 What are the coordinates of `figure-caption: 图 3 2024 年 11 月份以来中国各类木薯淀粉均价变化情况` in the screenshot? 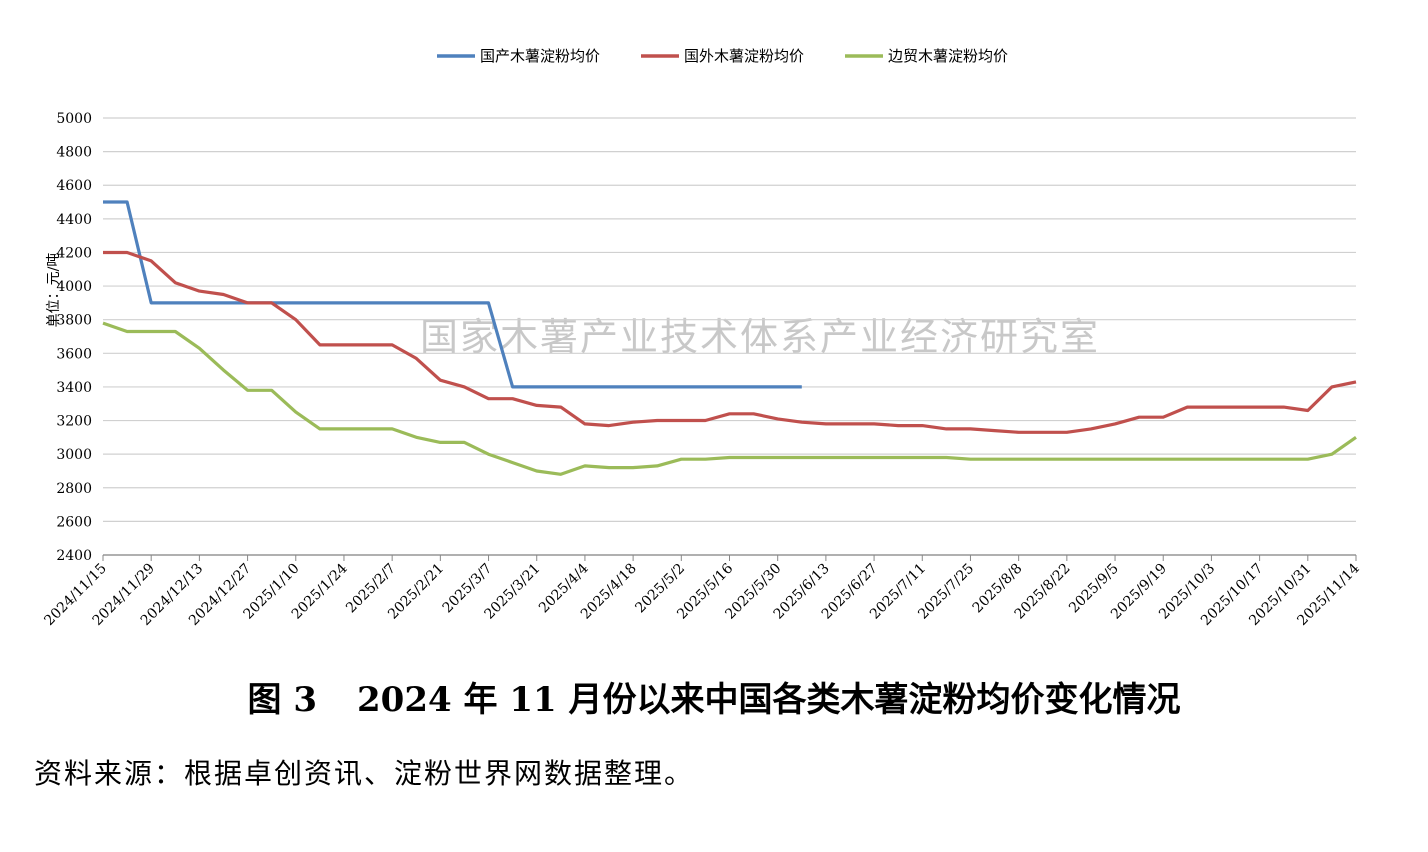 It's located at (714, 696).